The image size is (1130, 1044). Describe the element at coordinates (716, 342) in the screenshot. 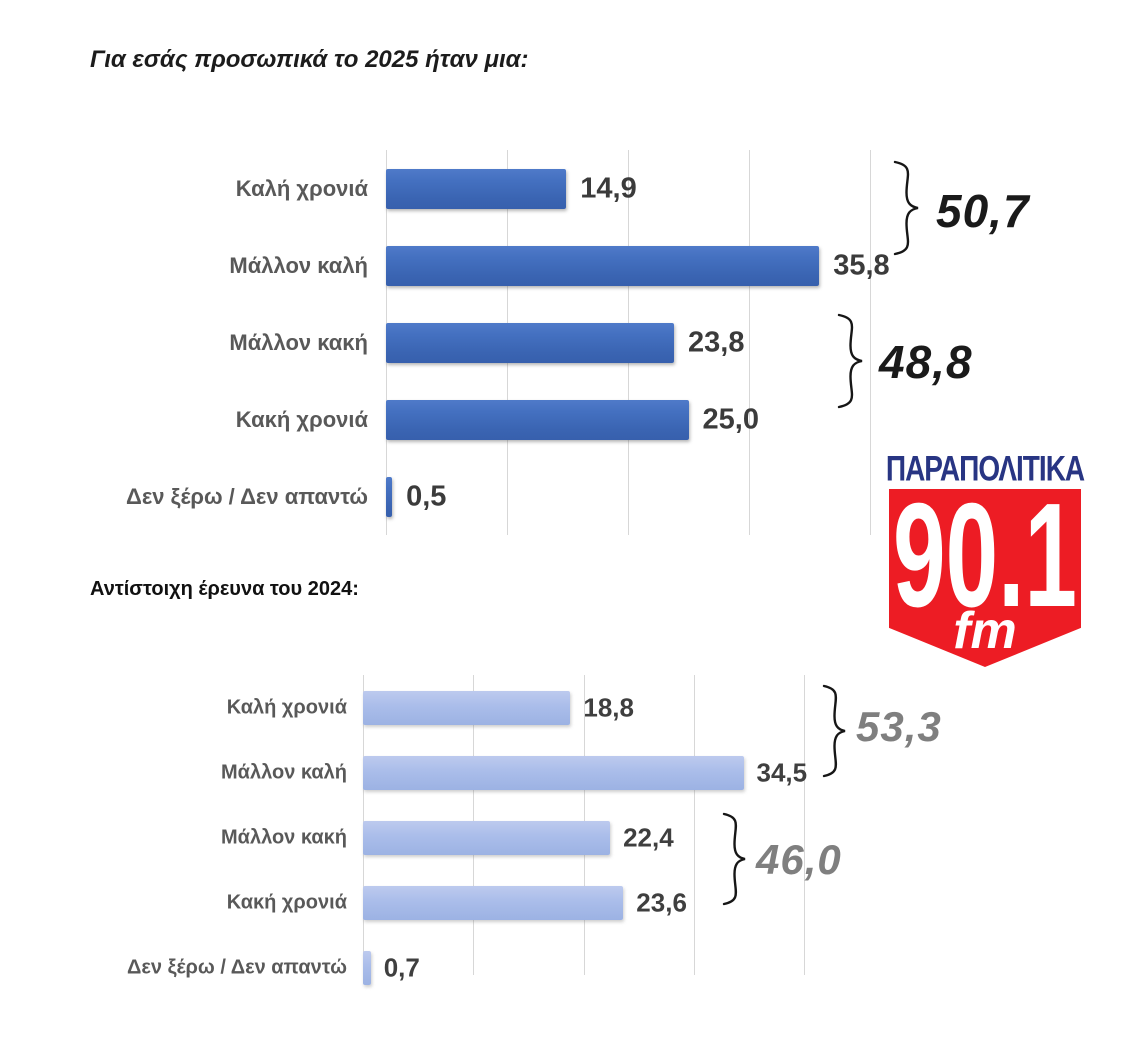

I see `bar-value-label: 23,8` at that location.